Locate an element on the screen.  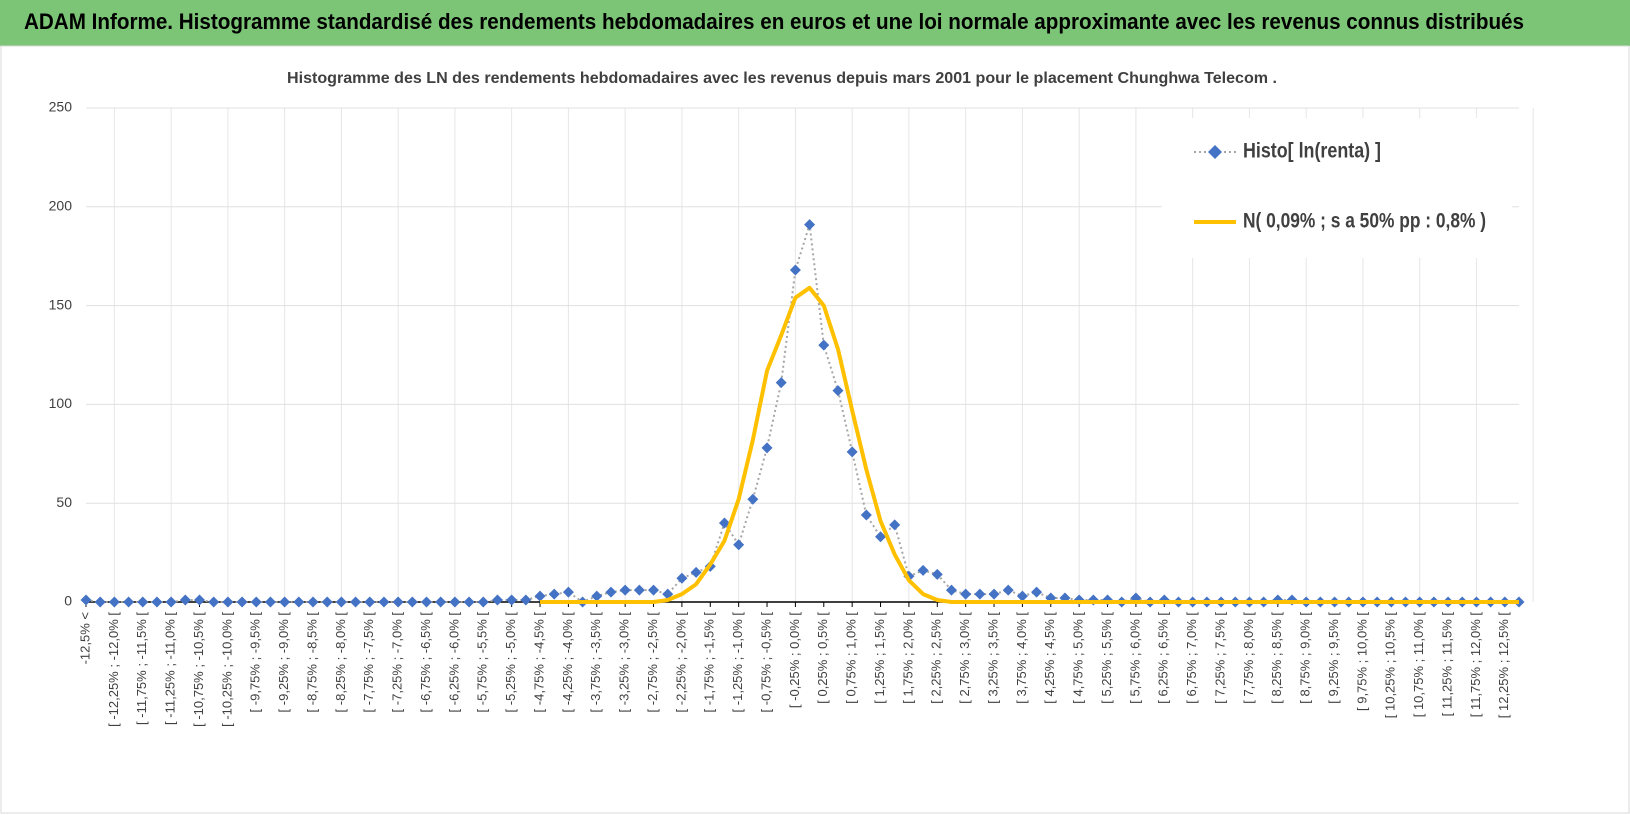
x-tick-label: [ -3,25% ; -3,0% [ is located at coordinates (624, 662).